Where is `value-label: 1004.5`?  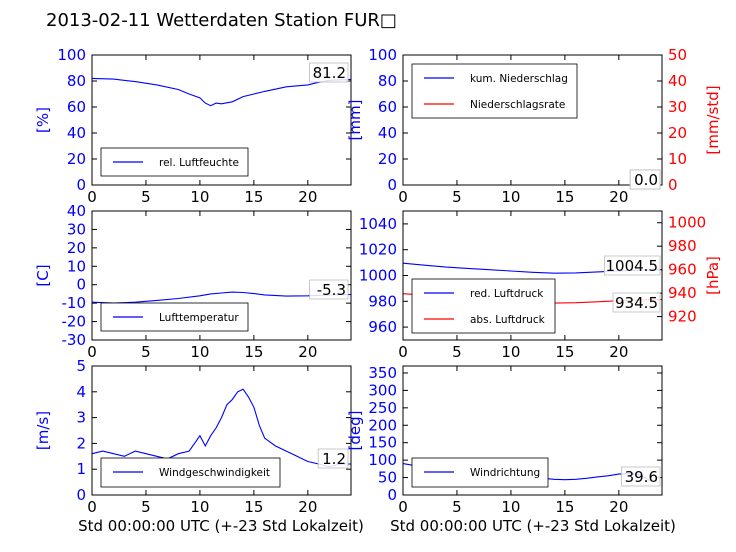
value-label: 1004.5 is located at coordinates (632, 266).